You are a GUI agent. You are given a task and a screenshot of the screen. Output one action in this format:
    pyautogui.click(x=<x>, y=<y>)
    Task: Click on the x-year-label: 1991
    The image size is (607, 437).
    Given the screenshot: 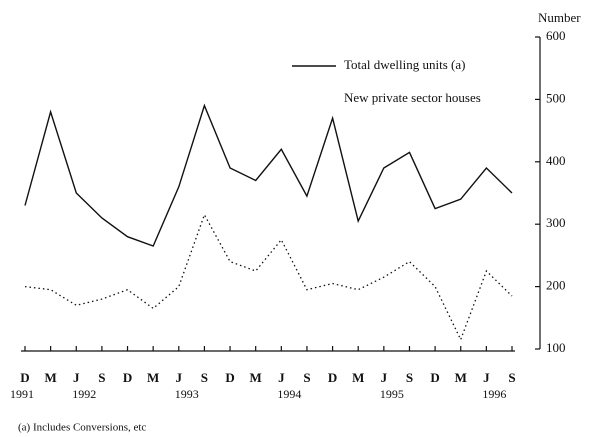 What is the action you would take?
    pyautogui.click(x=22, y=394)
    